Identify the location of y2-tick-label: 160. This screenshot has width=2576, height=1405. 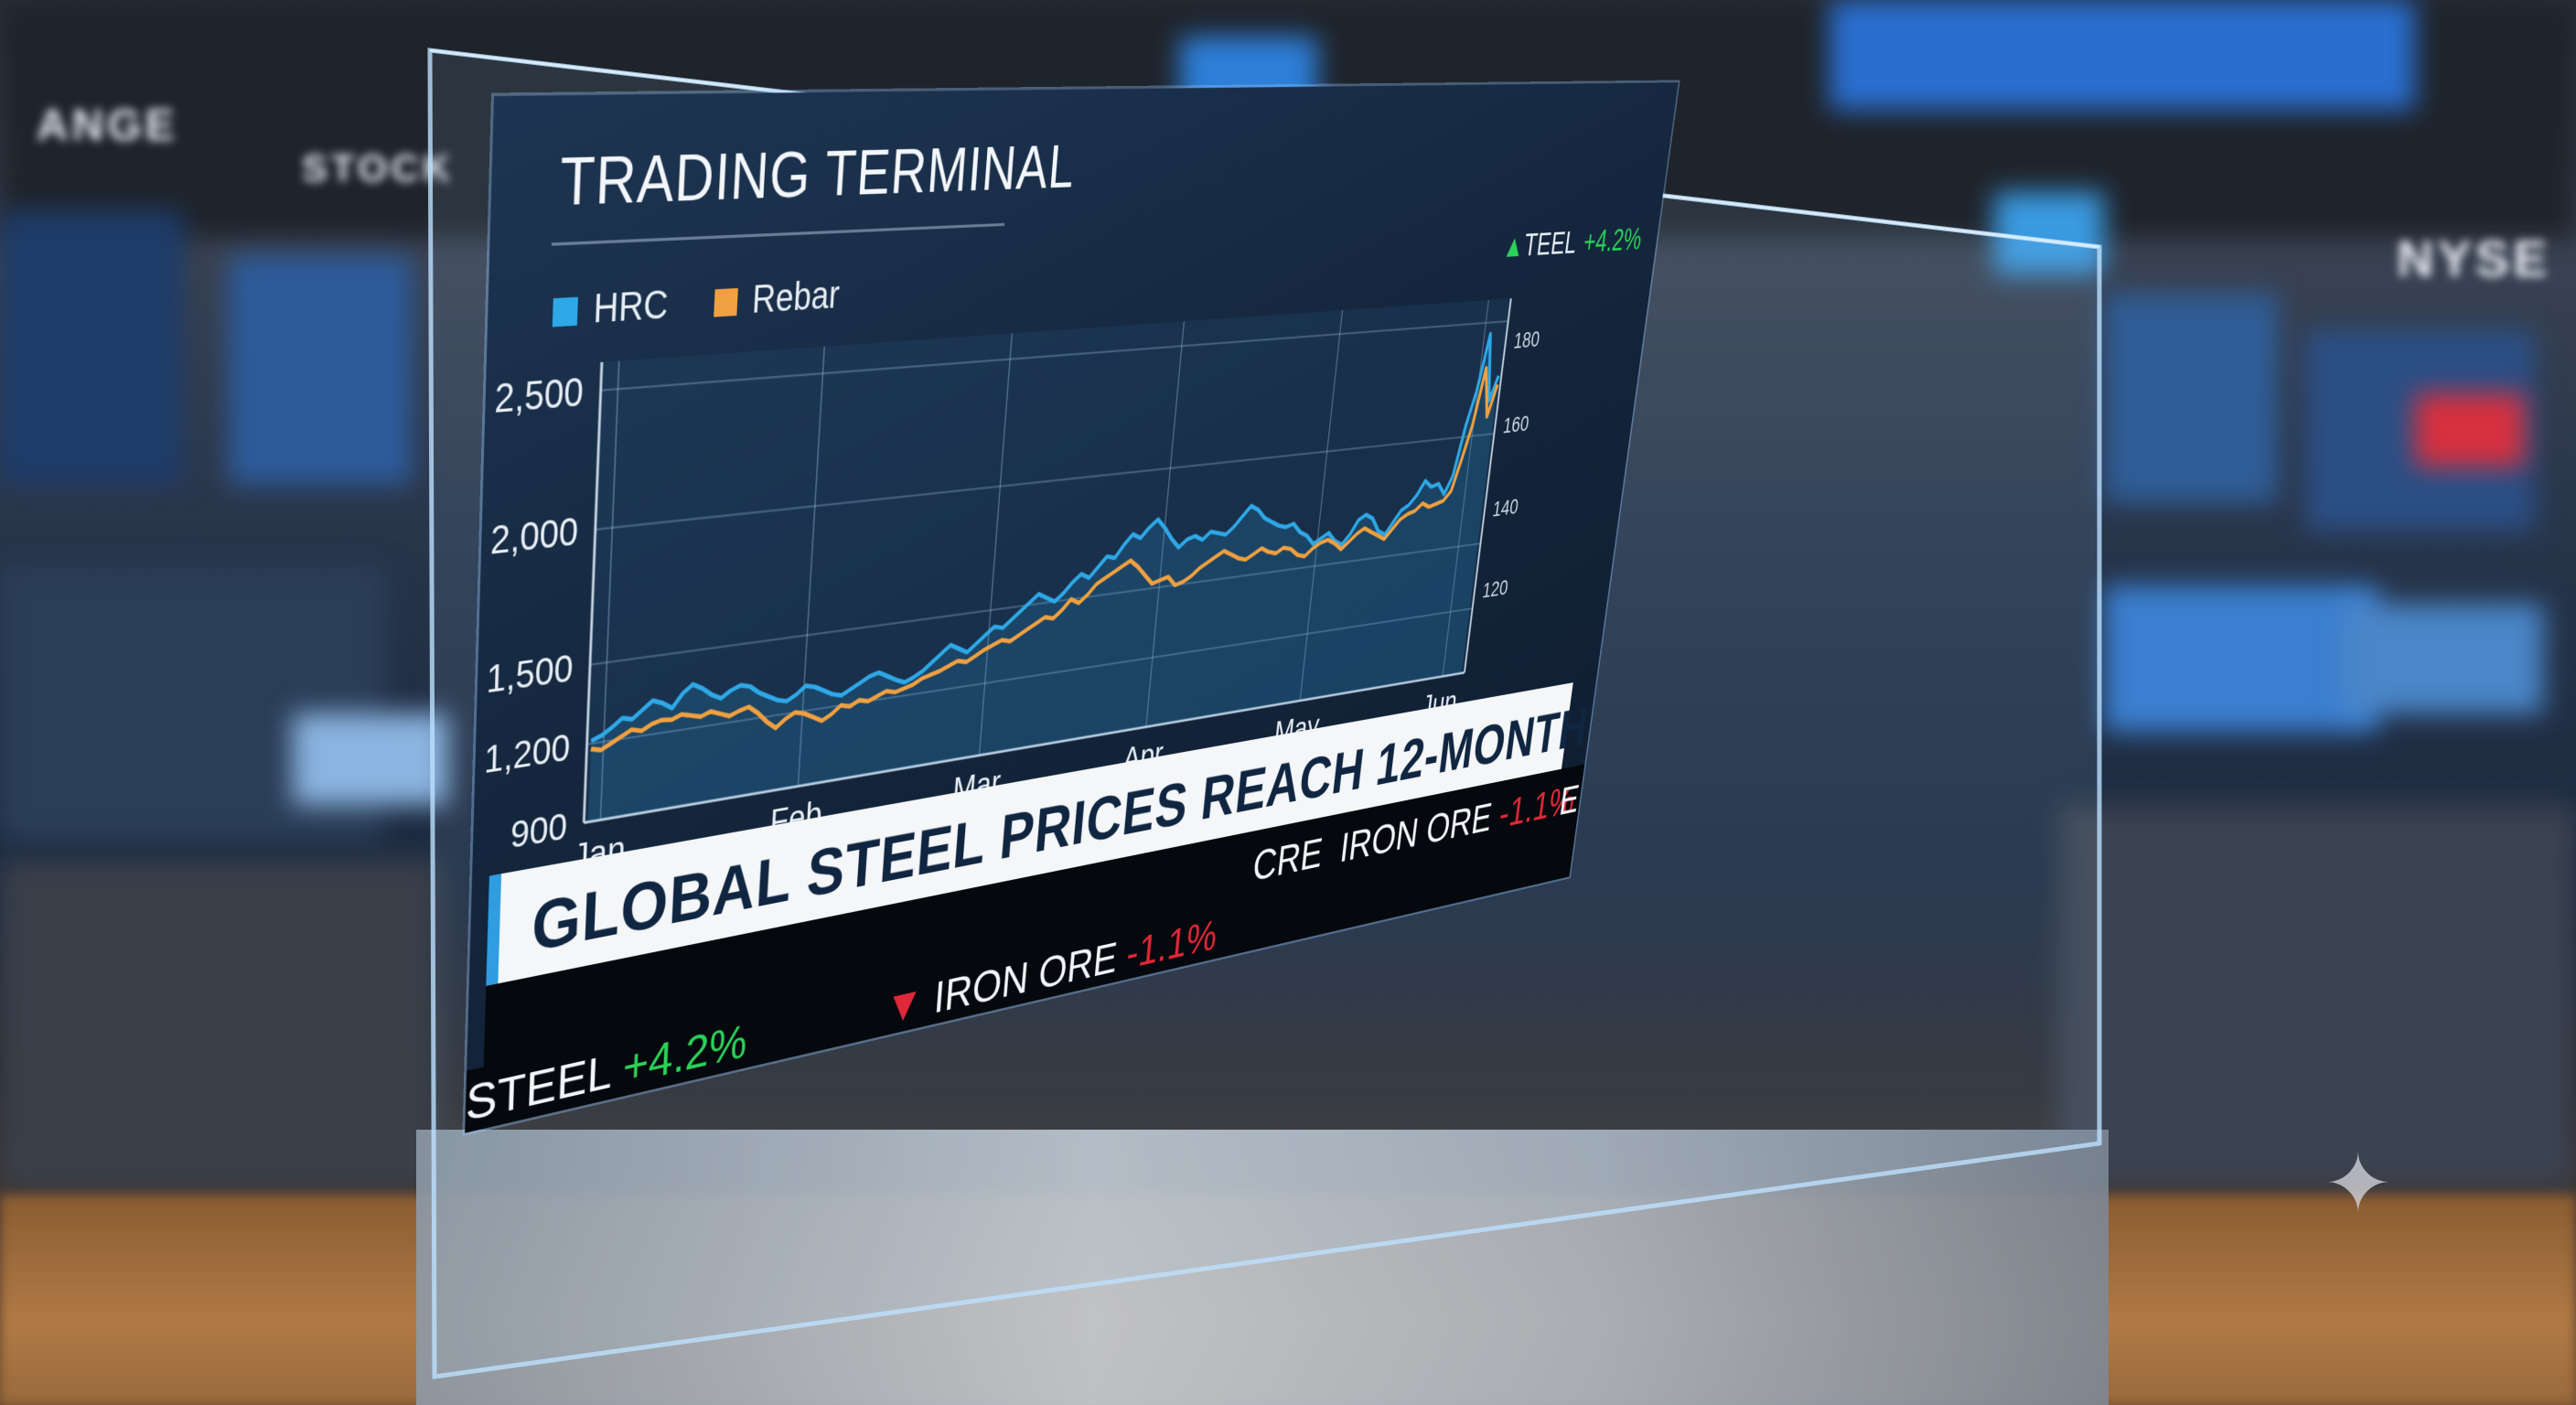
(1516, 424).